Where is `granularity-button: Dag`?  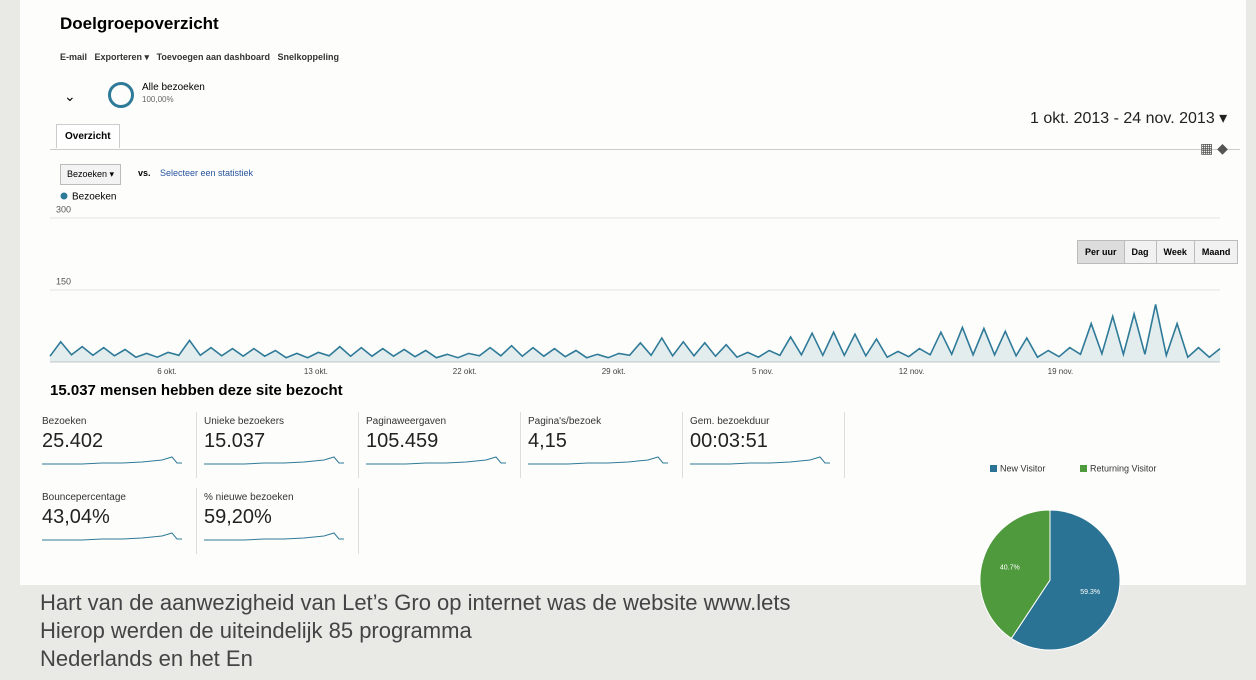 granularity-button: Dag is located at coordinates (1140, 252).